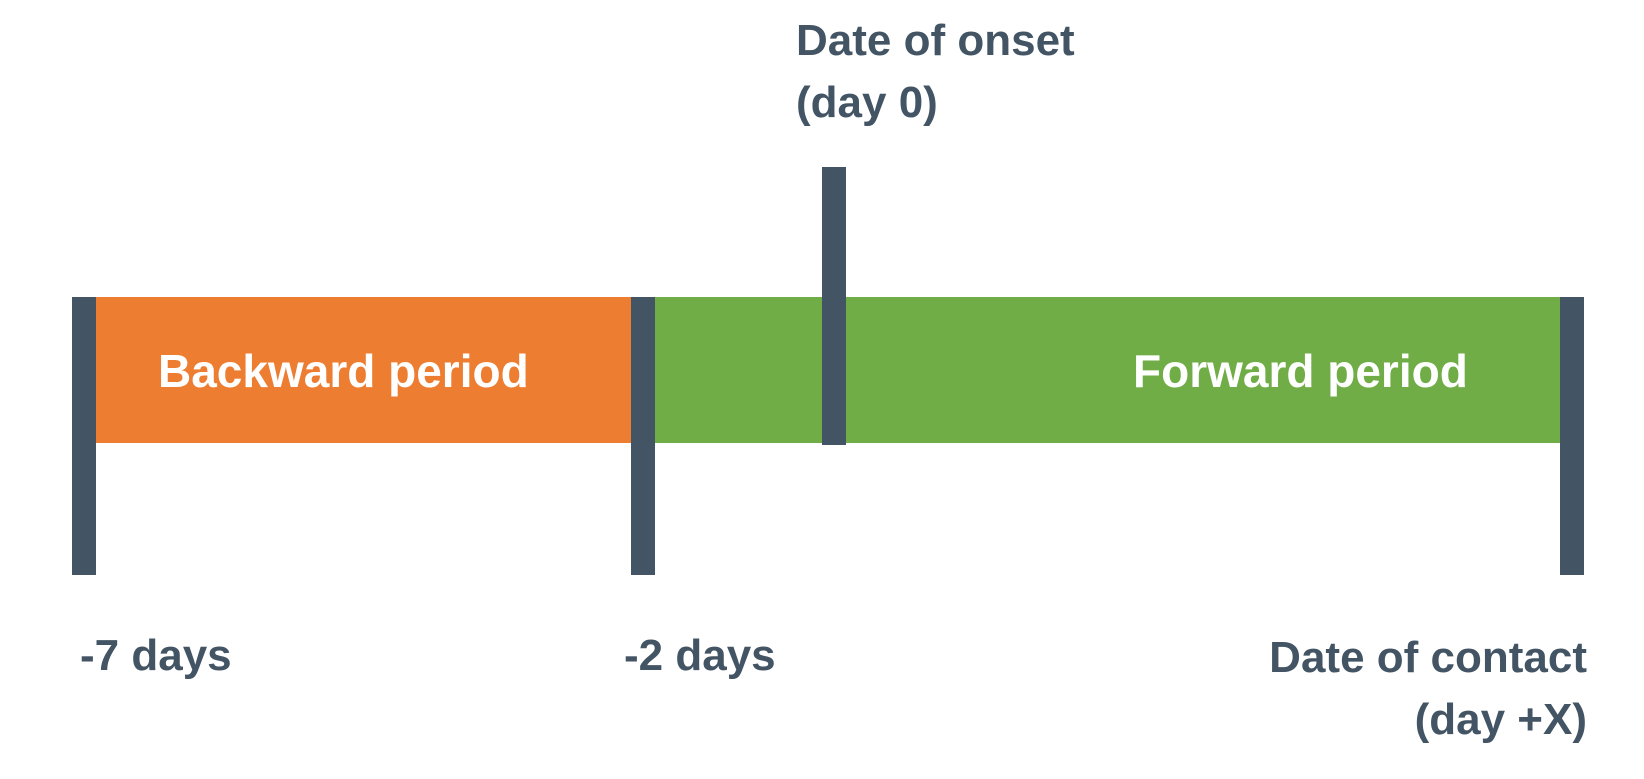 This screenshot has height=779, width=1644. What do you see at coordinates (84, 436) in the screenshot?
I see `start-marker` at bounding box center [84, 436].